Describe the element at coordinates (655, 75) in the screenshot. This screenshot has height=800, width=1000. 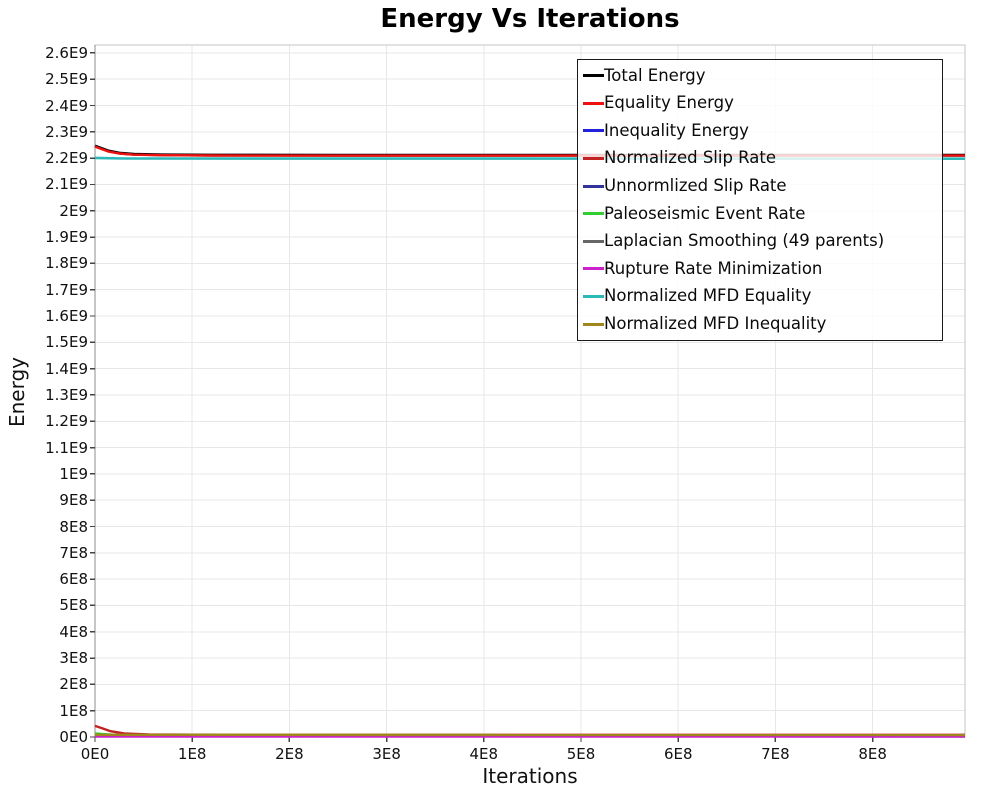
I see `legend-item-label: Total Energy` at that location.